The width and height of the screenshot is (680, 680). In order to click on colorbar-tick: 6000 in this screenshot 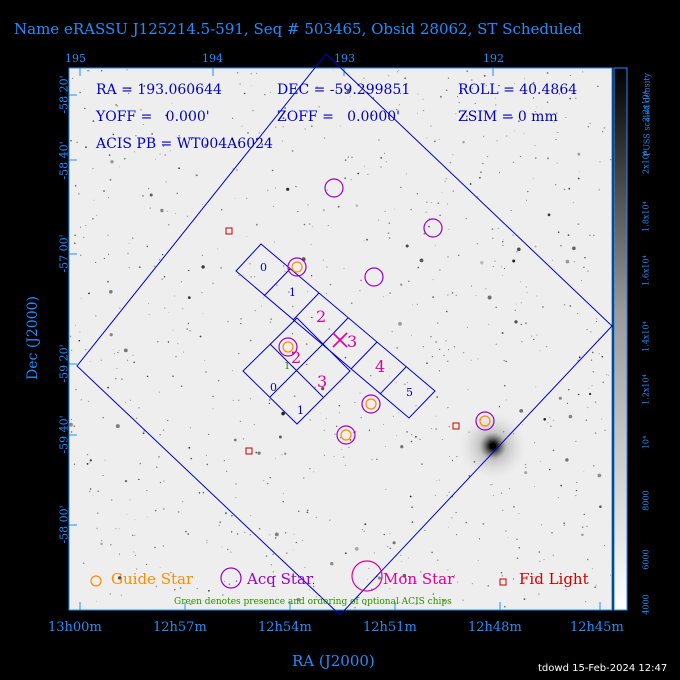, I will do `click(646, 559)`.